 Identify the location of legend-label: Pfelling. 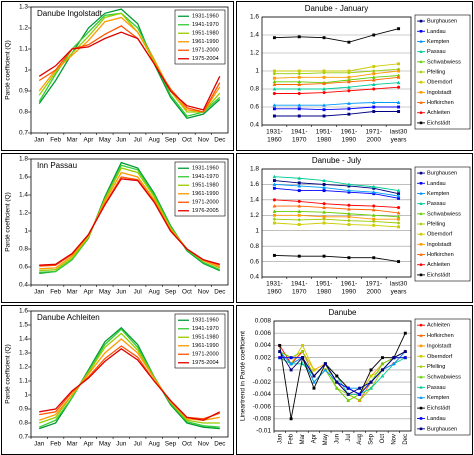
(436, 224).